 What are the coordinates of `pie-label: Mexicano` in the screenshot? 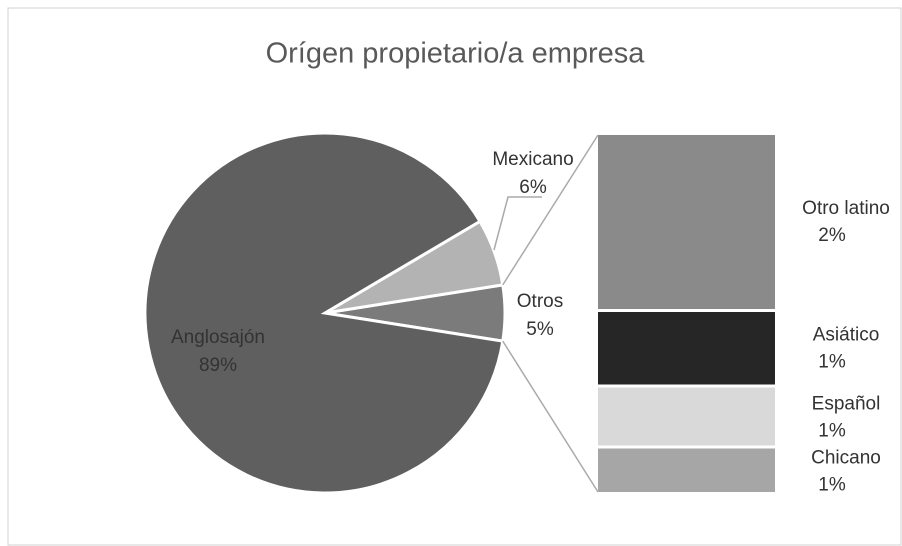 It's located at (532, 159).